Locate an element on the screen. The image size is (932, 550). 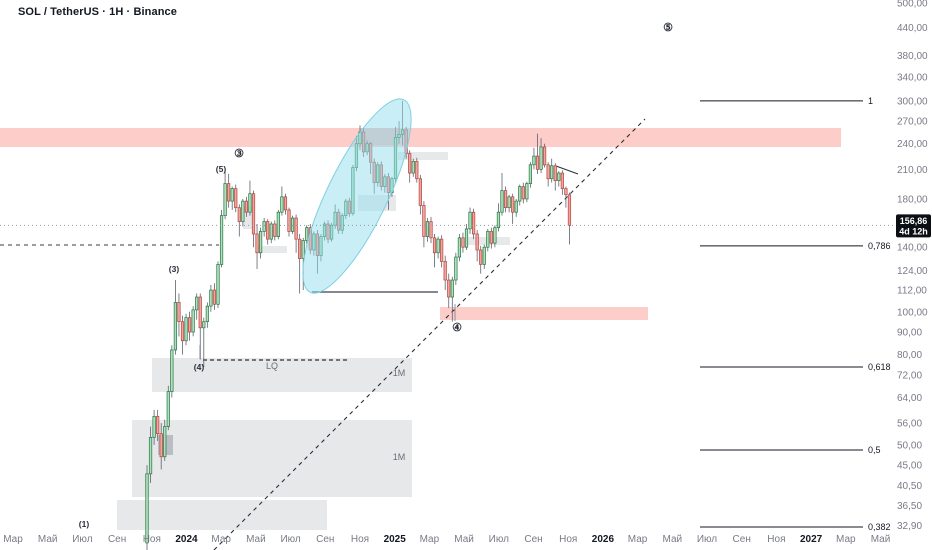
momentum-ellipse is located at coordinates (357, 196).